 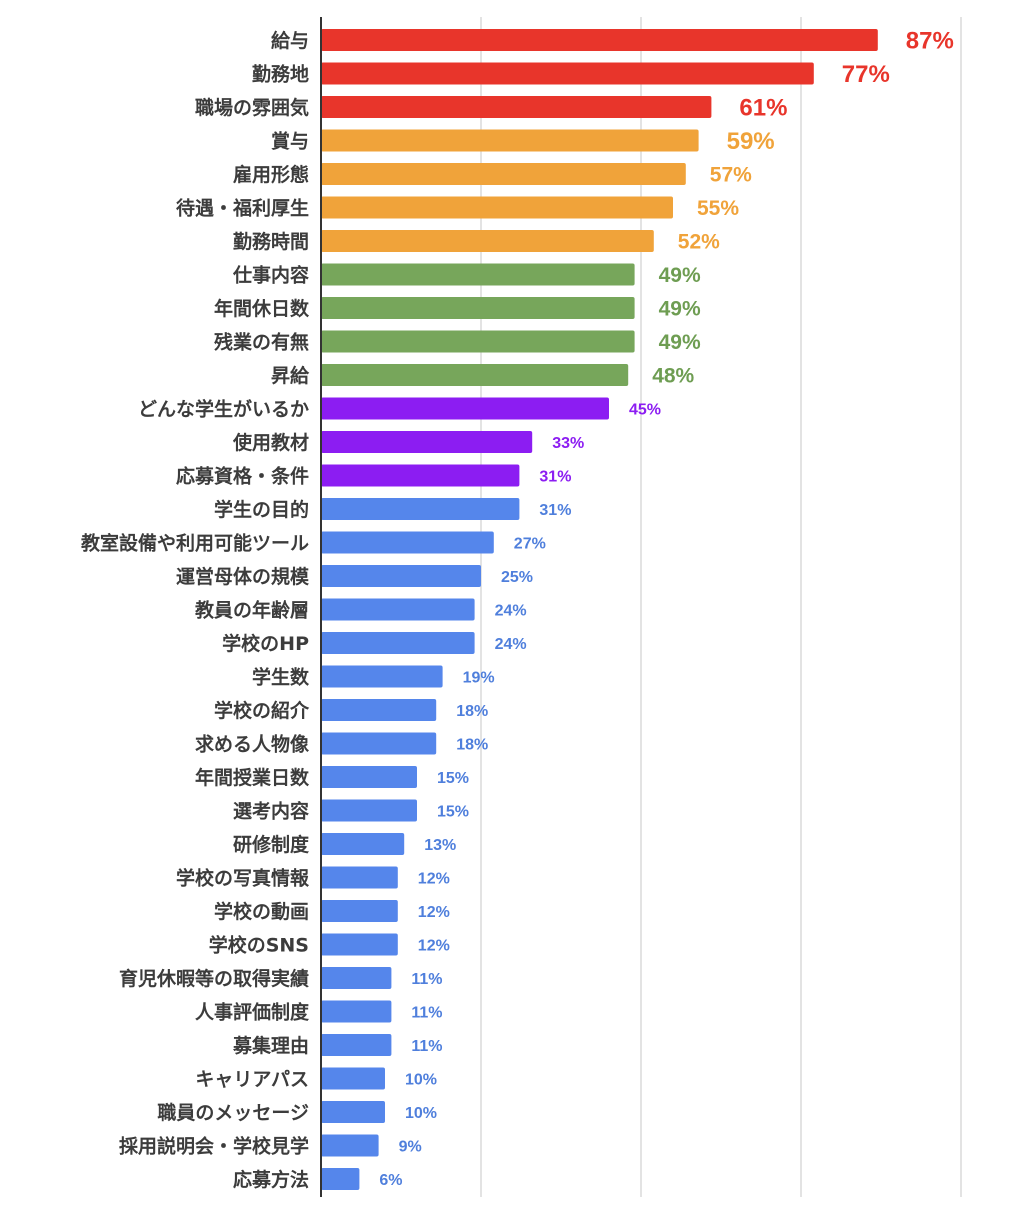 What do you see at coordinates (261, 342) in the screenshot?
I see `category-label: 残業の有無` at bounding box center [261, 342].